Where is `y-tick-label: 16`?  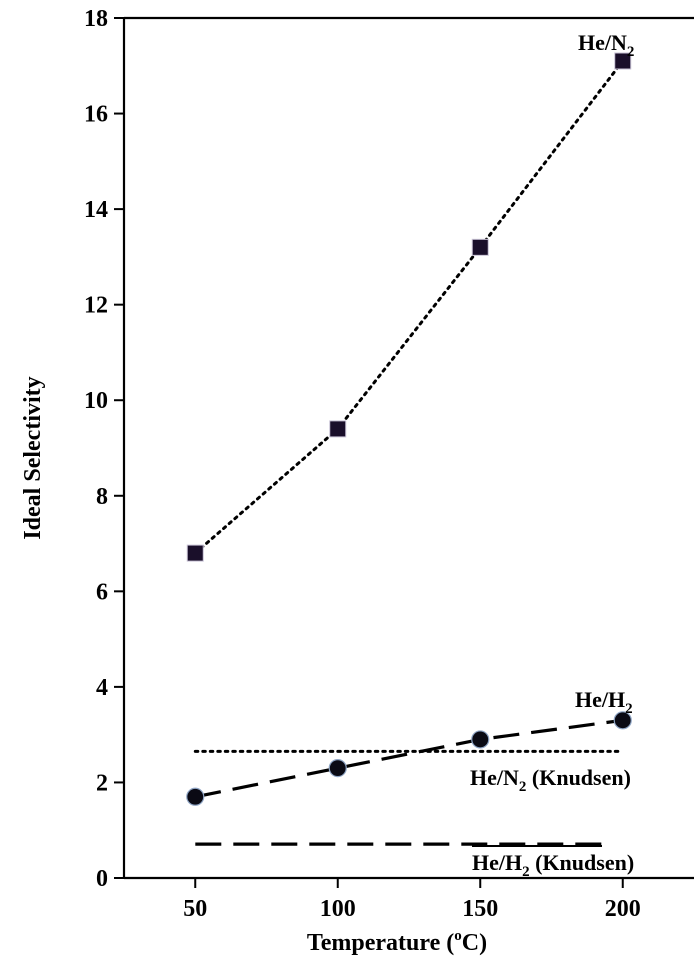 y-tick-label: 16 is located at coordinates (96, 115).